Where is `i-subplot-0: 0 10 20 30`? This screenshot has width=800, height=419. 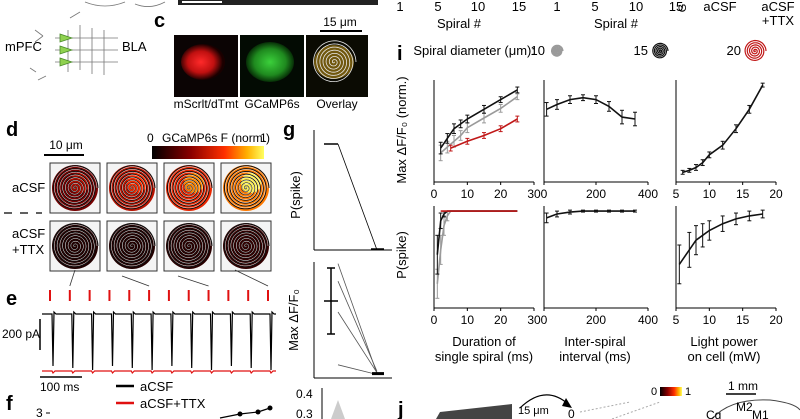
i-subplot-0: 0 10 20 30 is located at coordinates (486, 140).